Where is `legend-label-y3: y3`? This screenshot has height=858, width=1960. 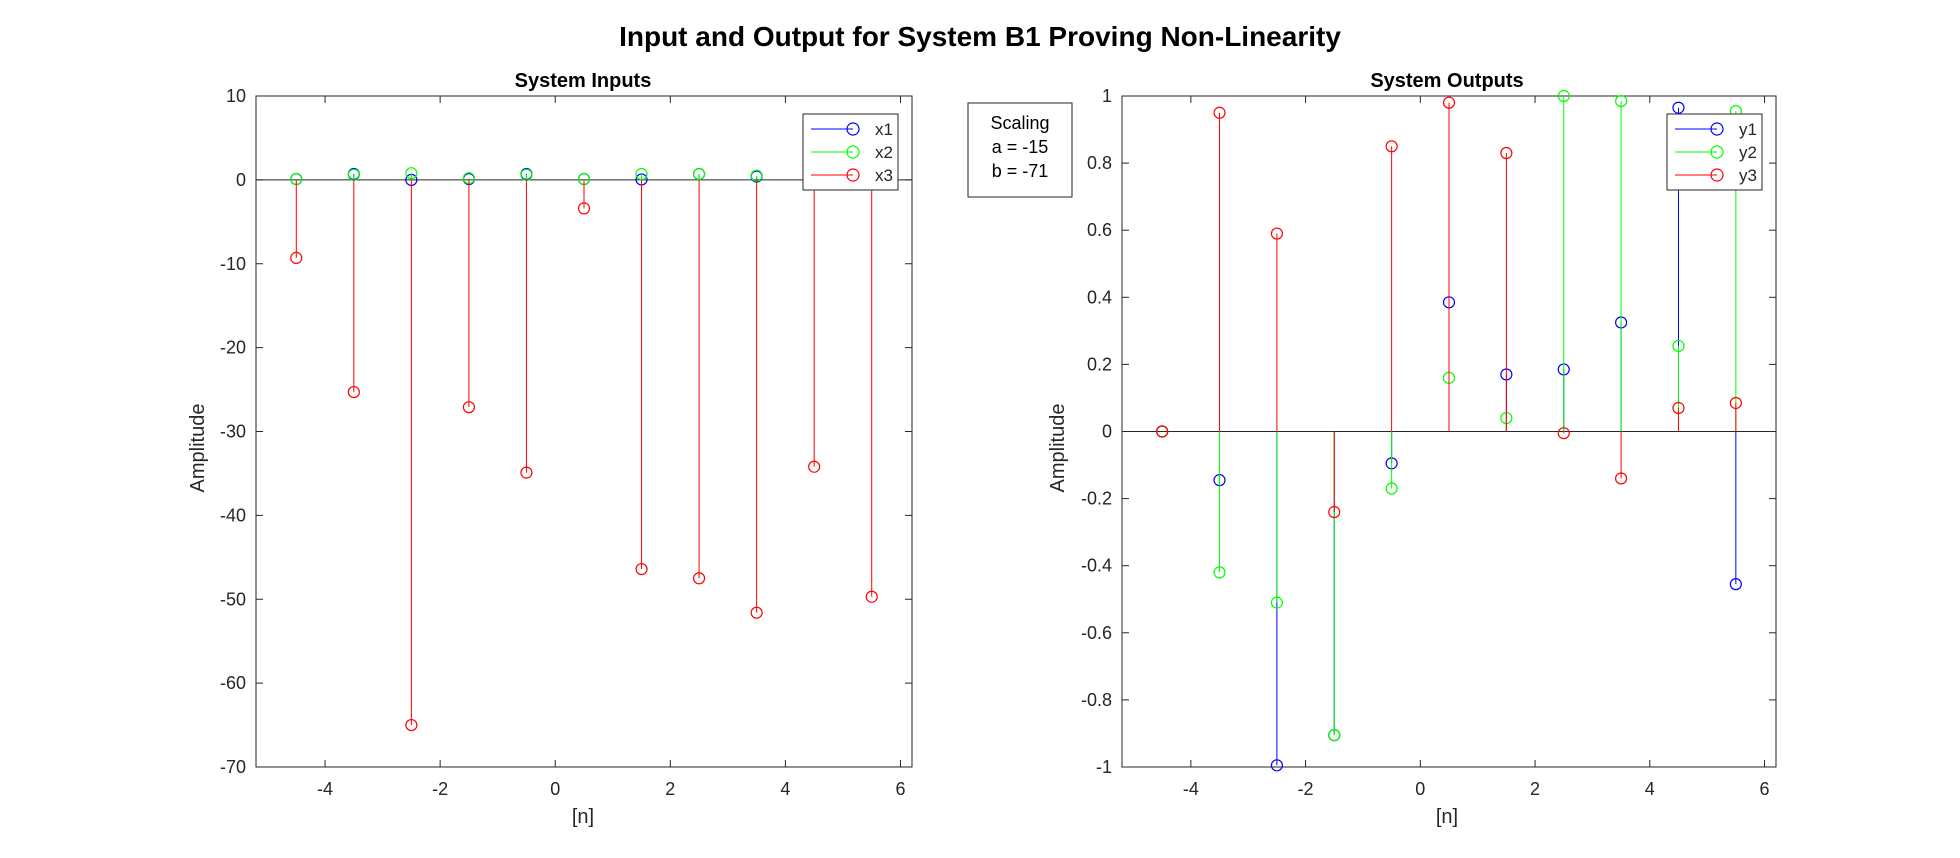
legend-label-y3: y3 is located at coordinates (1748, 175).